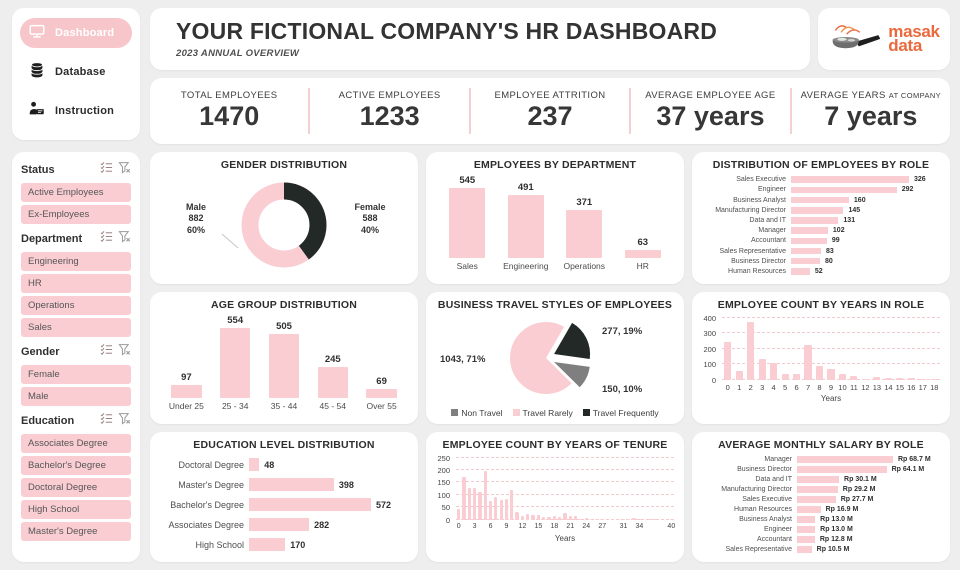 This screenshot has height=570, width=960. Describe the element at coordinates (76, 374) in the screenshot. I see `slicer-option-female: Female` at that location.